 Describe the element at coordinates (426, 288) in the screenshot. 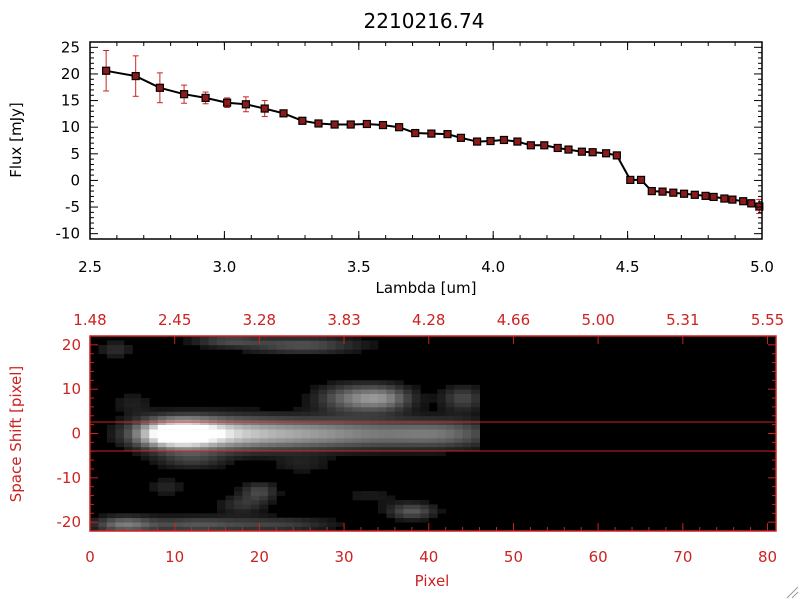

I see `sed-x-axis-label: Lambda [um]` at that location.